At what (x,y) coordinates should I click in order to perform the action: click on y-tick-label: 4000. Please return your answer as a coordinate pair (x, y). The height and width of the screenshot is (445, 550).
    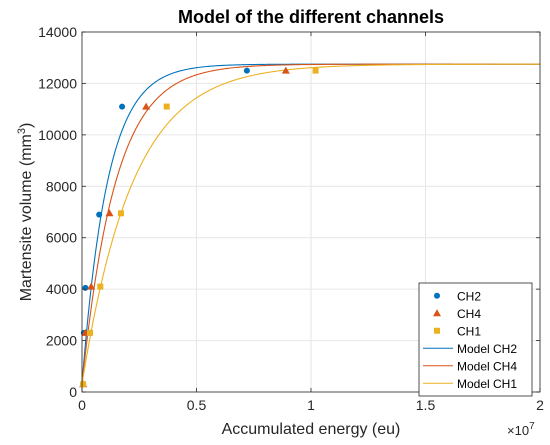
    Looking at the image, I should click on (61, 289).